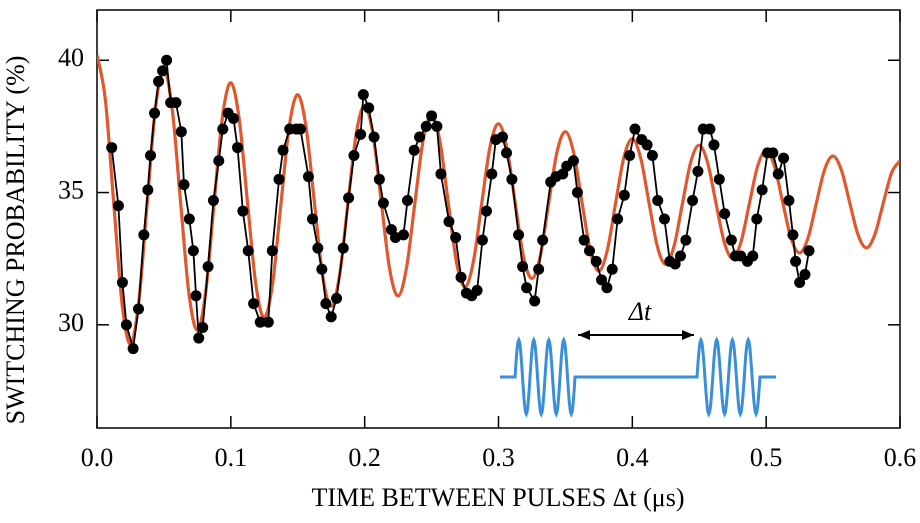  Describe the element at coordinates (900, 457) in the screenshot. I see `x-tick-label: 0.6` at that location.